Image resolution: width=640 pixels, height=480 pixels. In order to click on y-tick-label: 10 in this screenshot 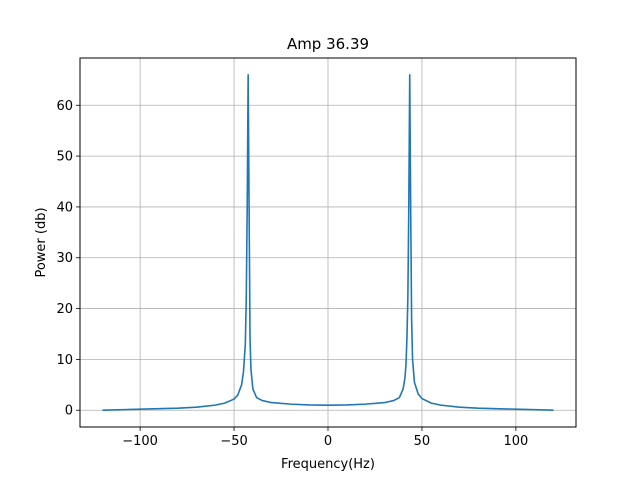, I will do `click(64, 360)`.